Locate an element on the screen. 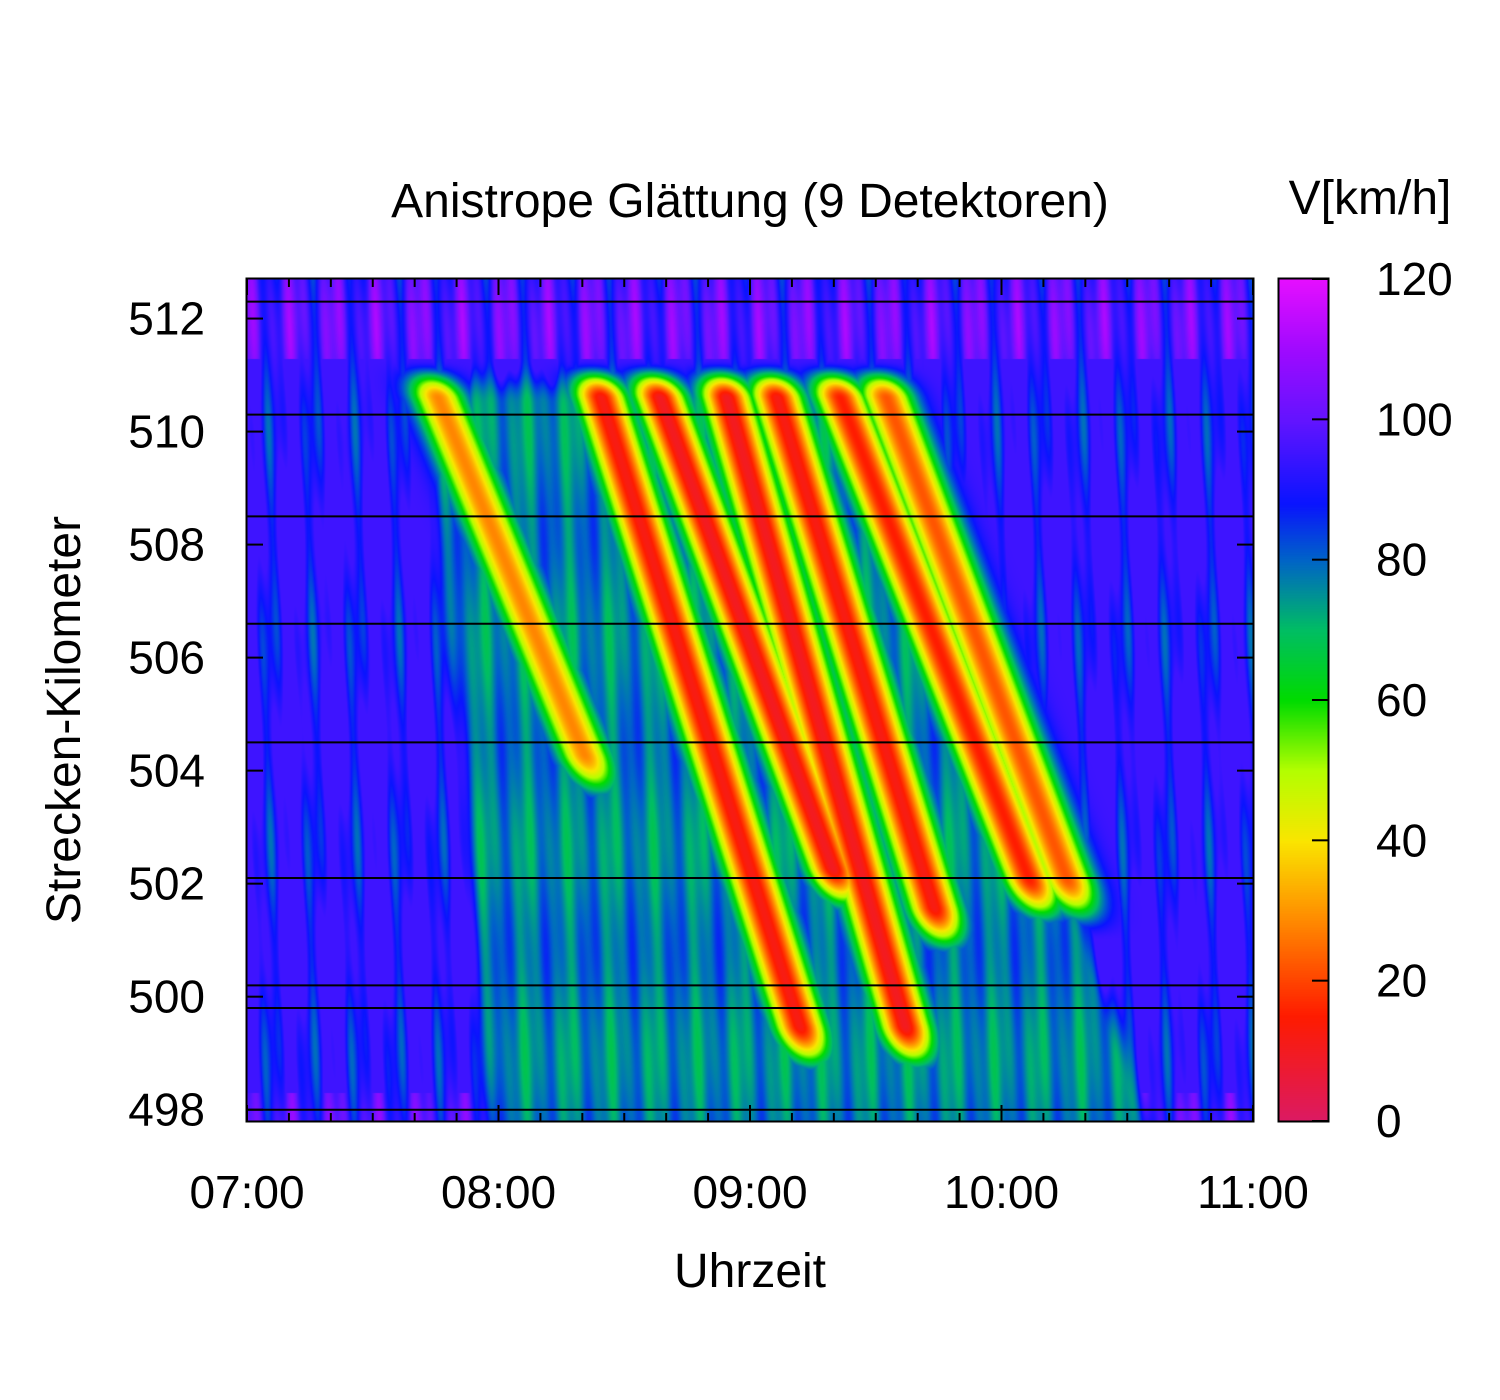 This screenshot has width=1500, height=1400. colorbar-tick-label: 20 is located at coordinates (1401, 981).